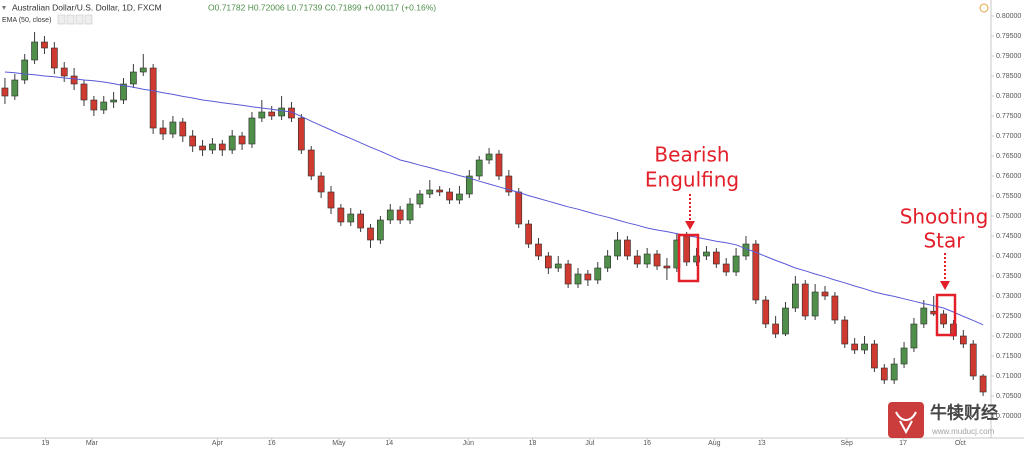 Image resolution: width=1024 pixels, height=449 pixels. I want to click on x-tick-label: 18, so click(533, 443).